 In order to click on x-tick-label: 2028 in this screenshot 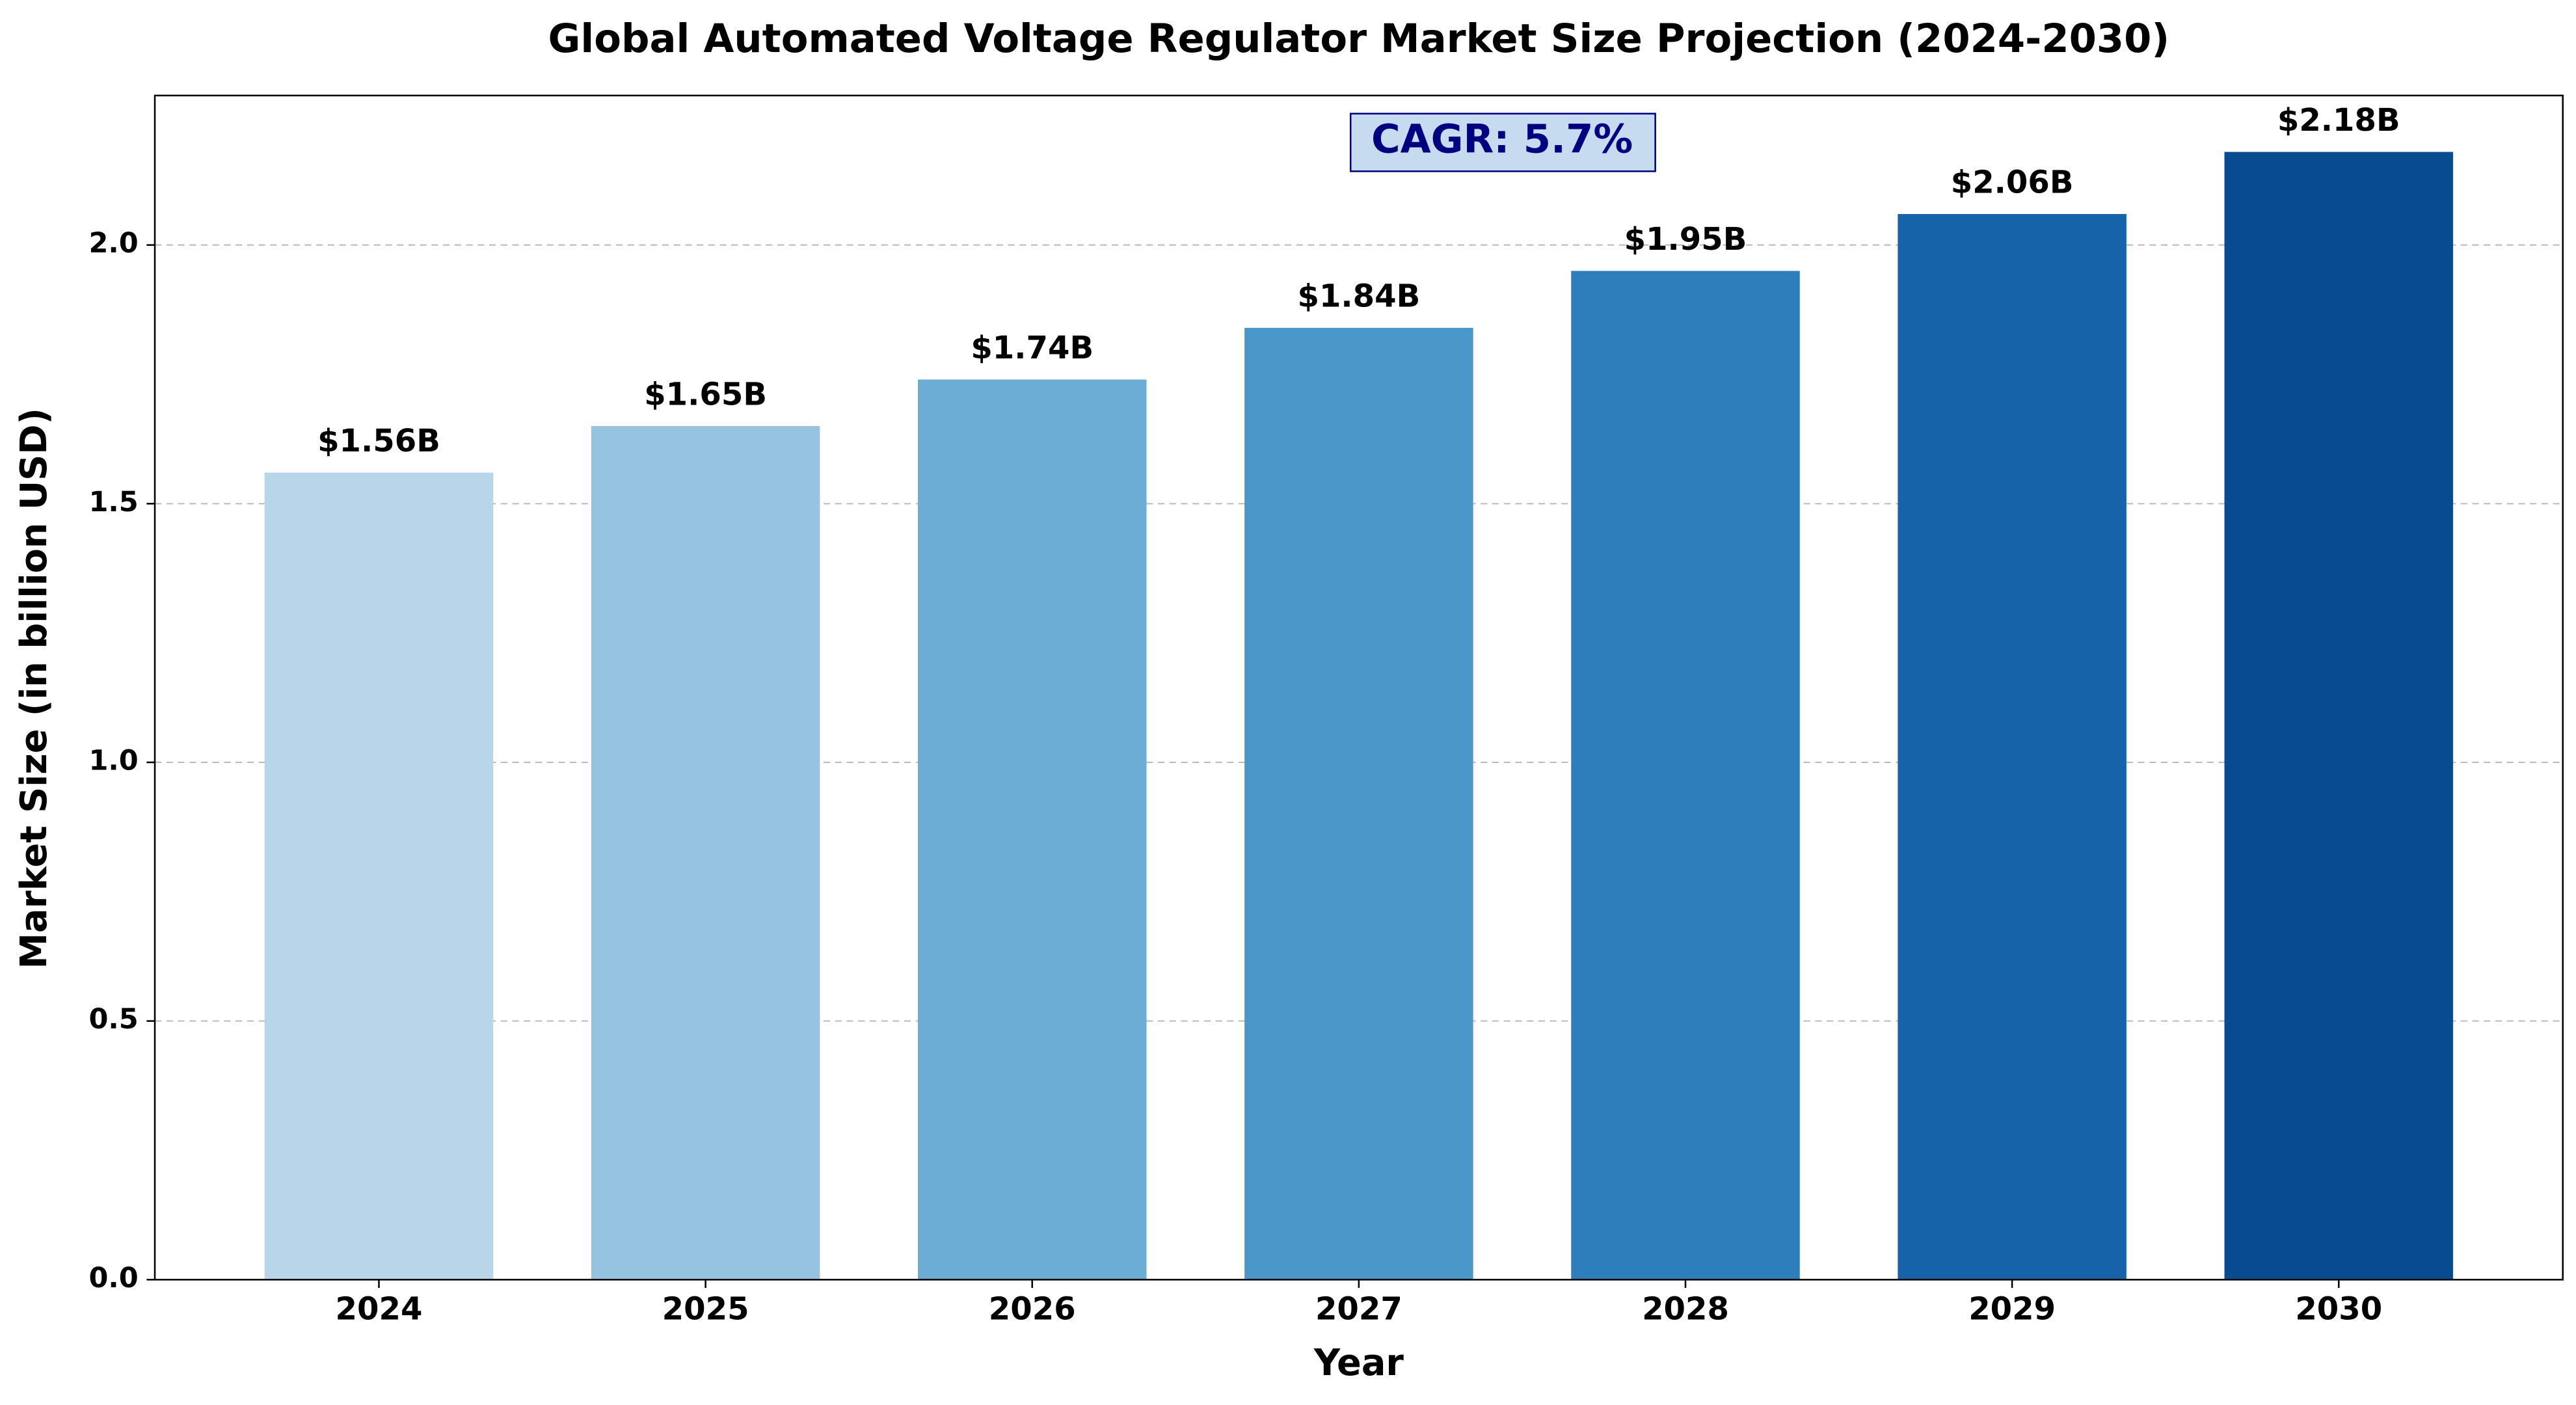, I will do `click(1686, 1309)`.